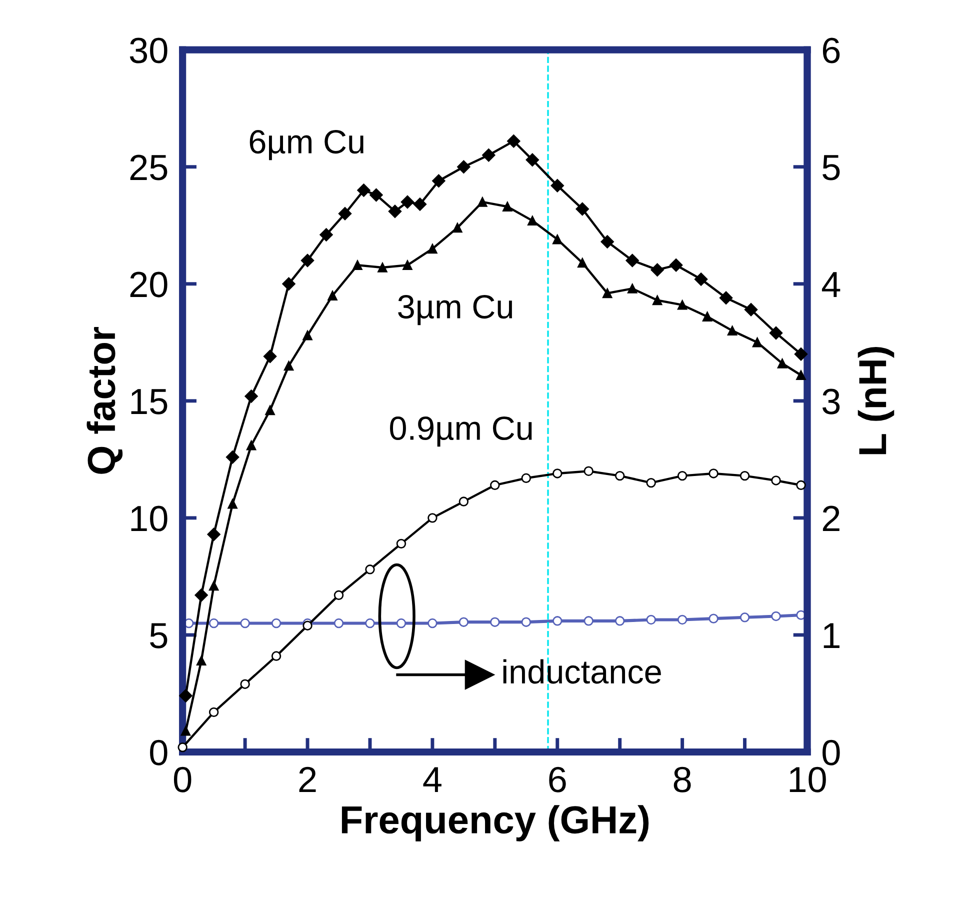 The width and height of the screenshot is (961, 906). I want to click on x-tick-label: 10, so click(808, 779).